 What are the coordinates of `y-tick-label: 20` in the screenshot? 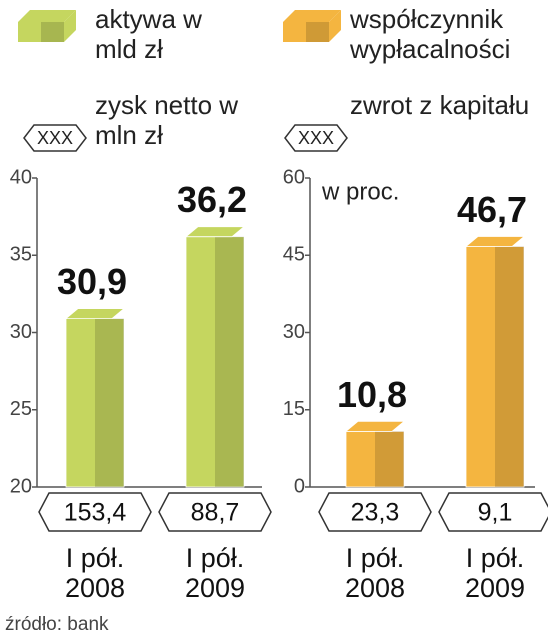 It's located at (21, 486).